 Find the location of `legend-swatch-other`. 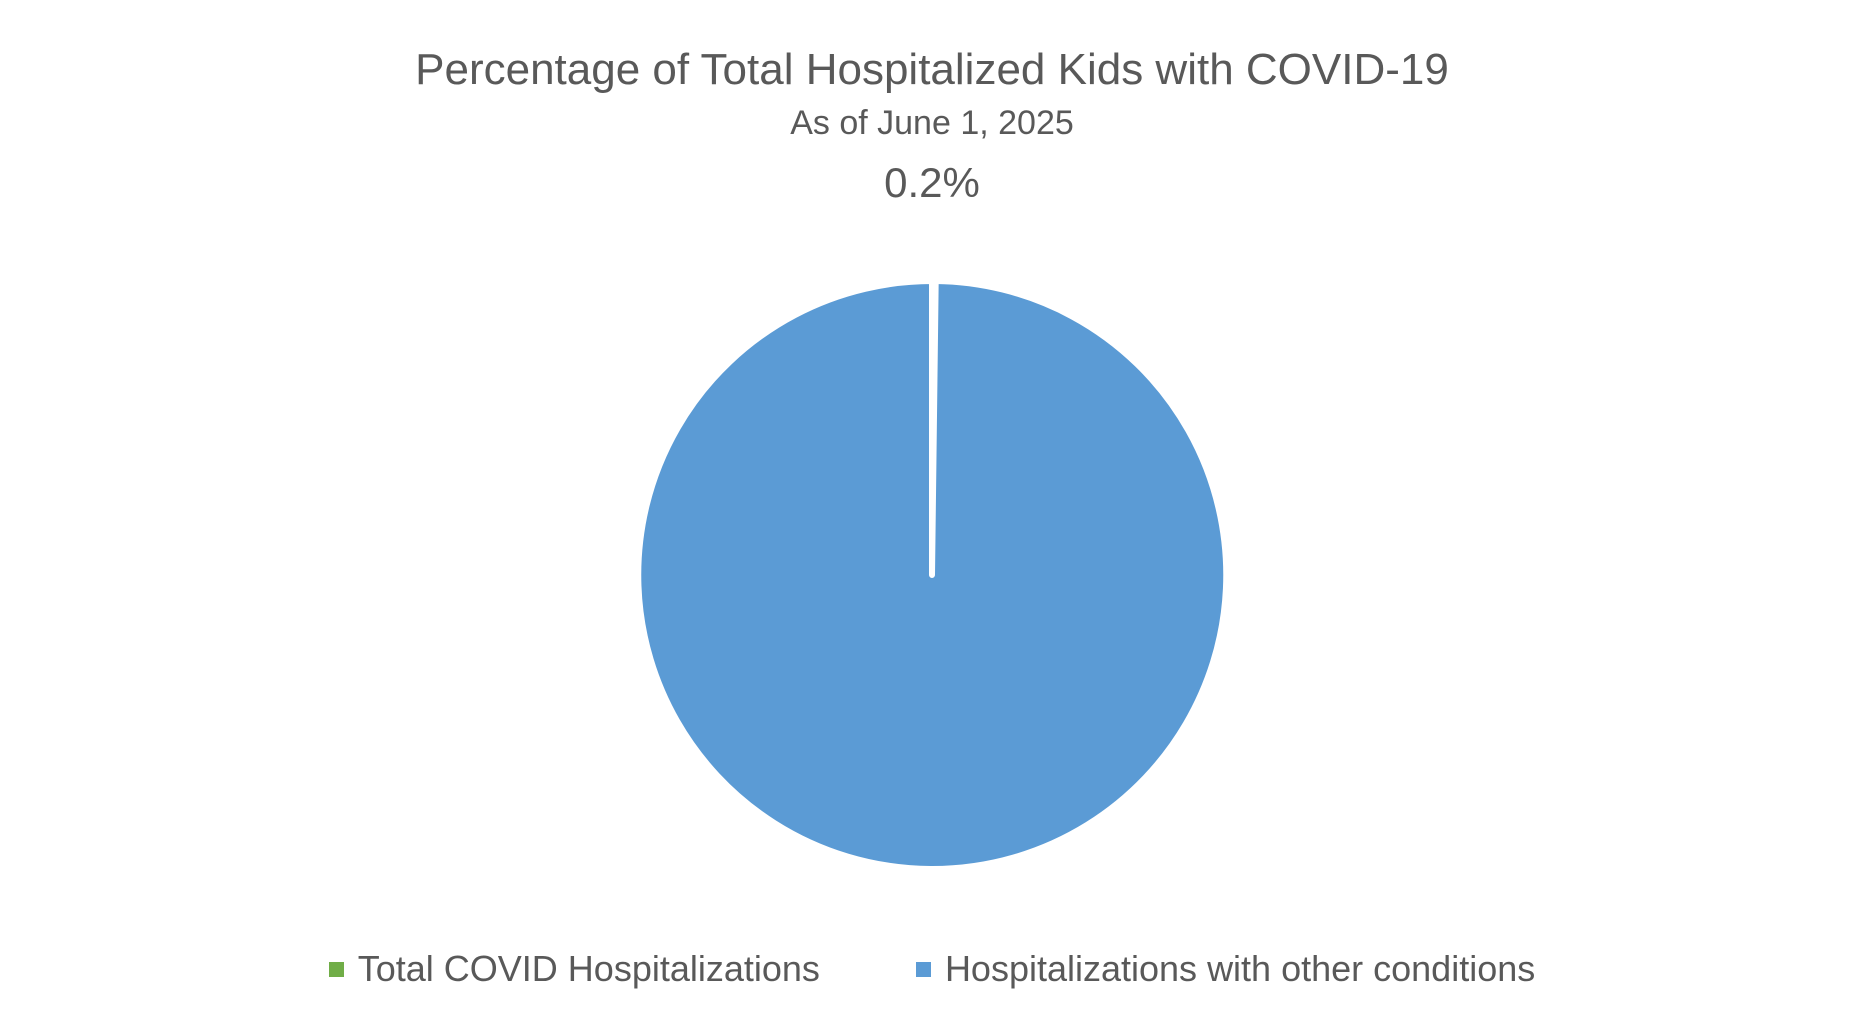

legend-swatch-other is located at coordinates (923, 969).